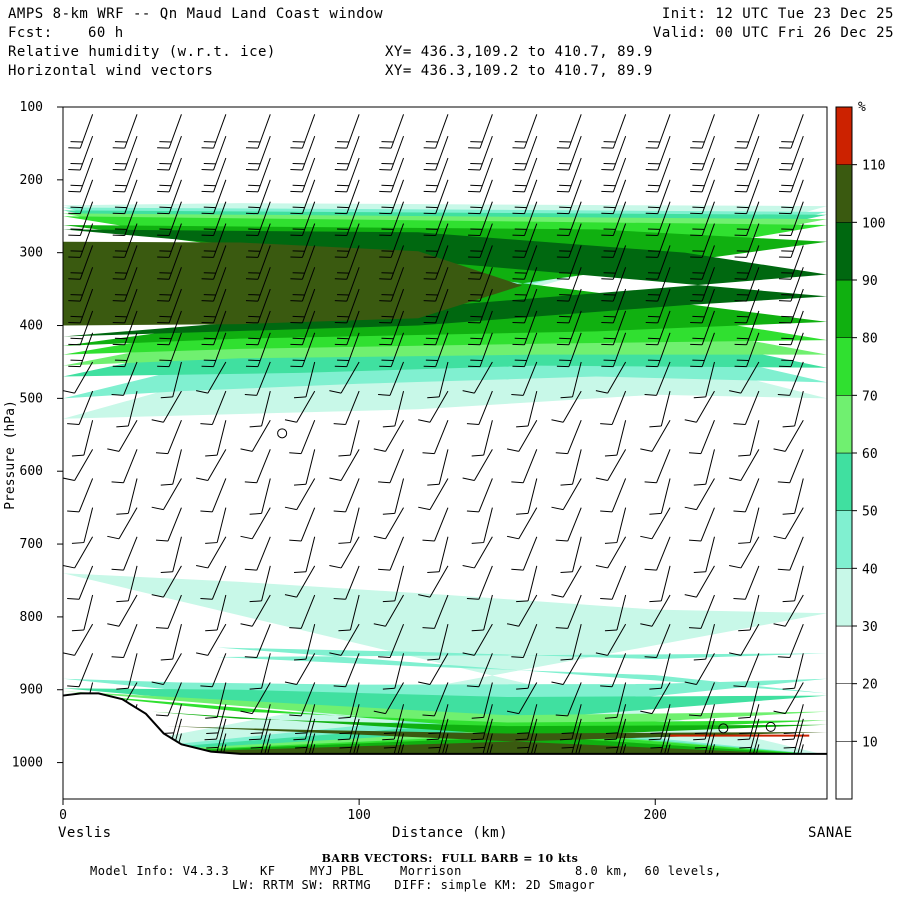  What do you see at coordinates (337, 871) in the screenshot?
I see `pbl-scheme: MYJ PBL` at bounding box center [337, 871].